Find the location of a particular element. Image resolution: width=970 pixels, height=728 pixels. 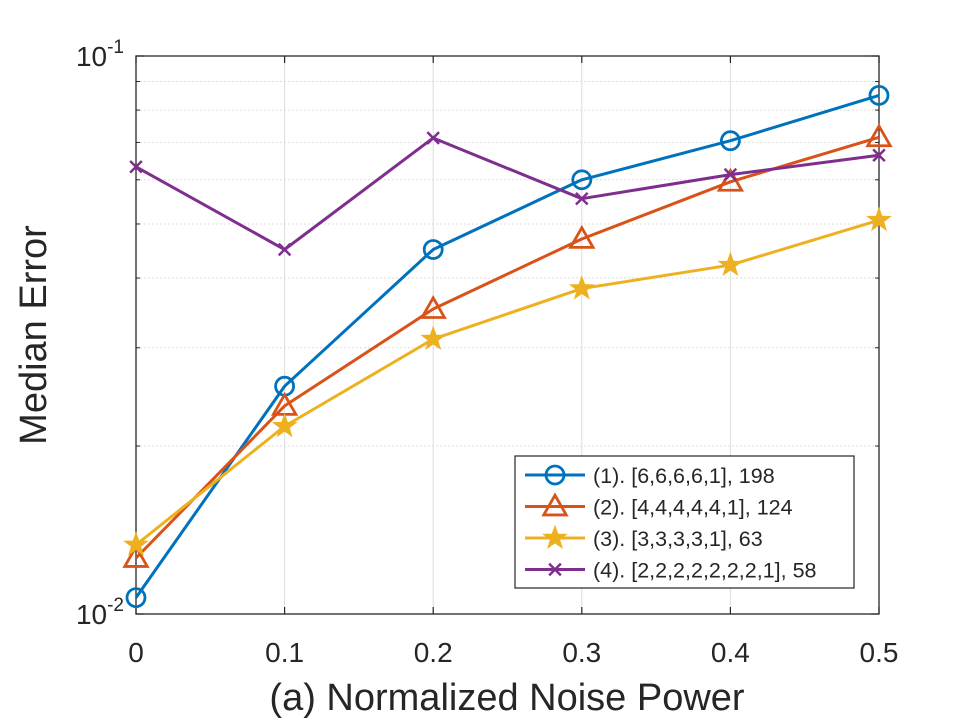

legend-item-4: (4). [2,2,2,2,2,2,2,1], 58 is located at coordinates (671, 571).